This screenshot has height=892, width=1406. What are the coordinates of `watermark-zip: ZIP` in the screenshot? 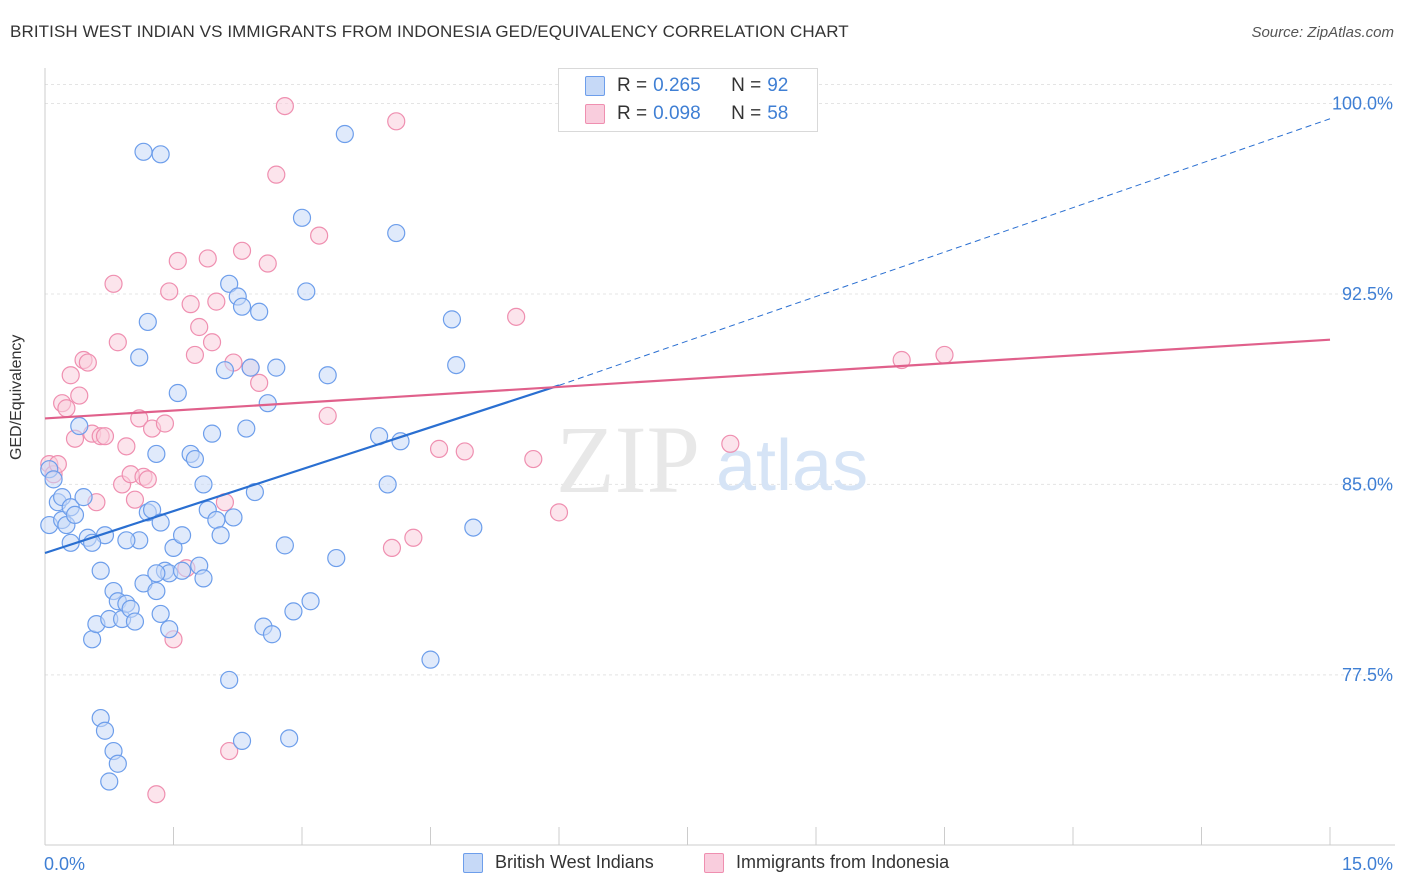 It's located at (628, 459).